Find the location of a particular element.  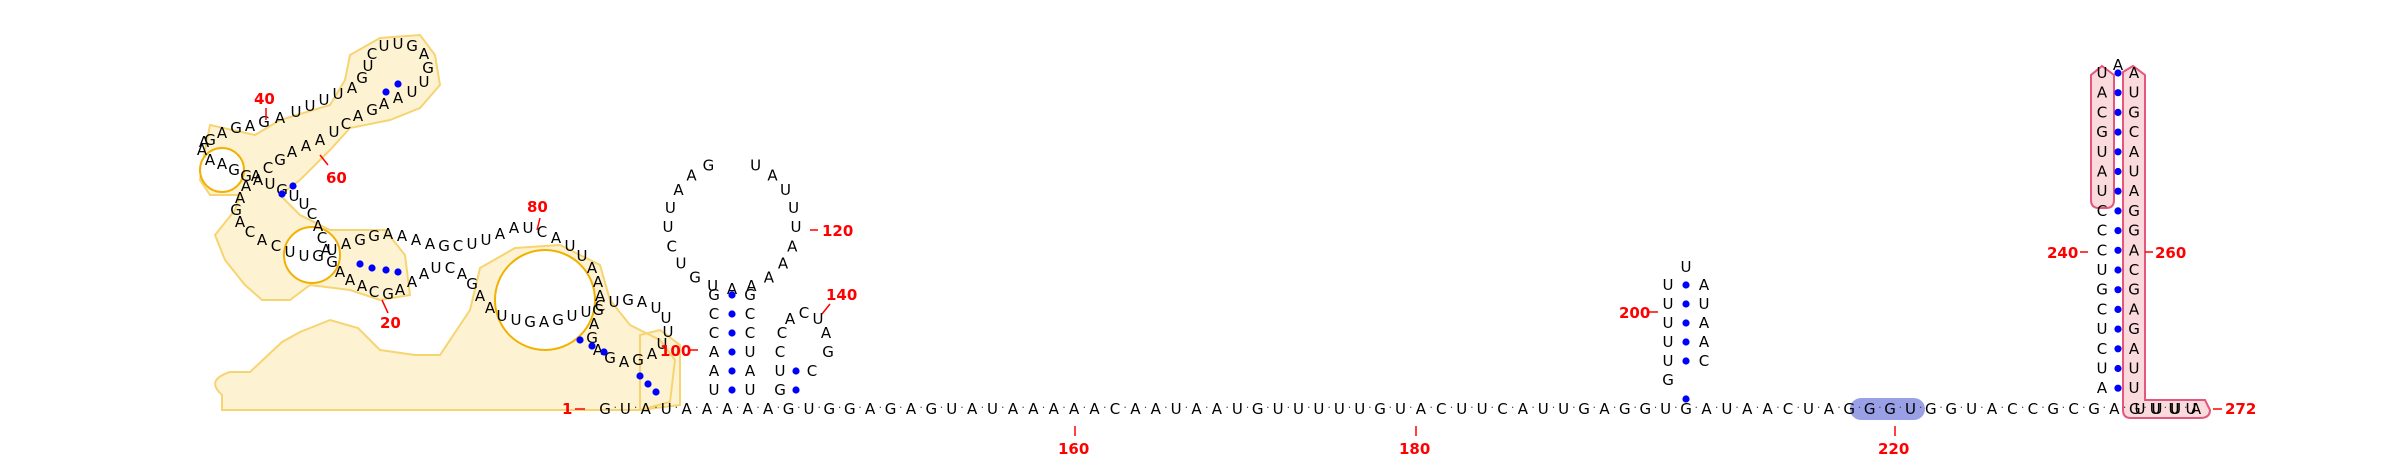

hairpin-loop-nucleotide: A is located at coordinates (751, 286).